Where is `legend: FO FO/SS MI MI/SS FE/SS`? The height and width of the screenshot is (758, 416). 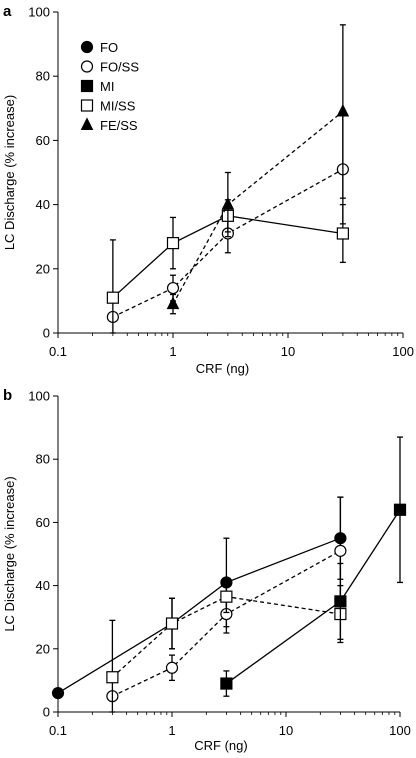 legend: FO FO/SS MI MI/SS FE/SS is located at coordinates (109, 86).